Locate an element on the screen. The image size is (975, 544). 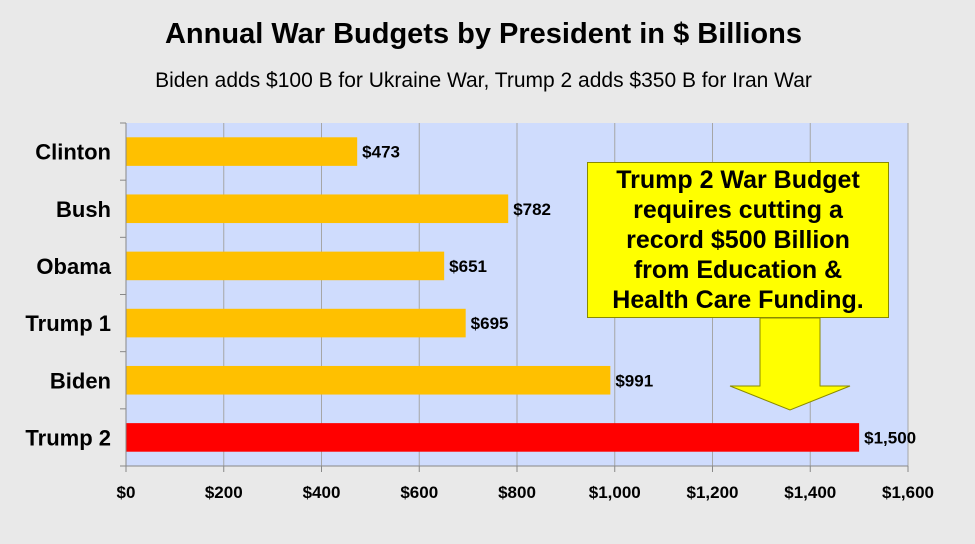
callout-arrow-group is located at coordinates (790, 364).